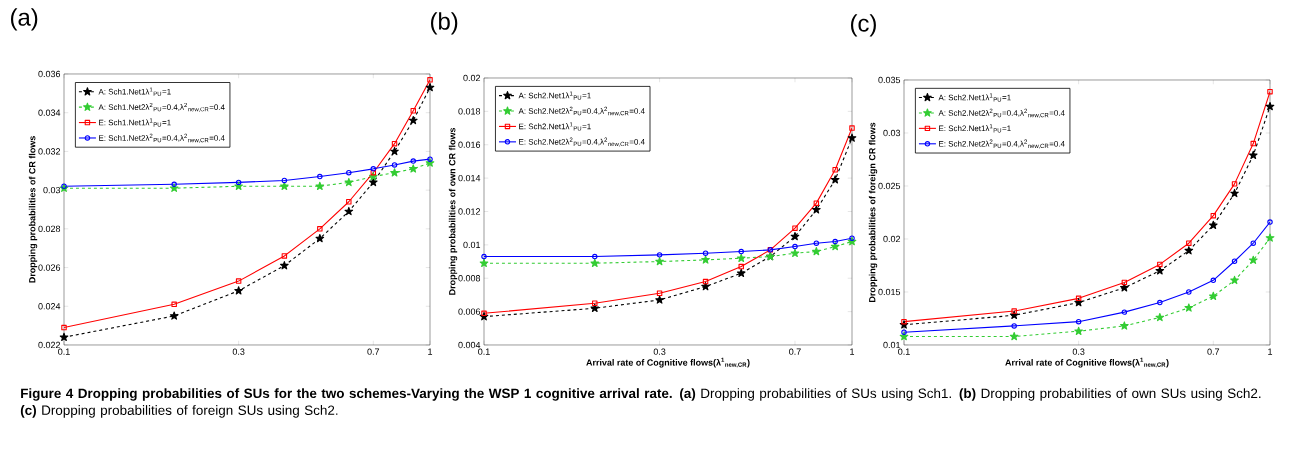 This screenshot has height=476, width=1291. I want to click on y-tick-label: 0.004, so click(469, 345).